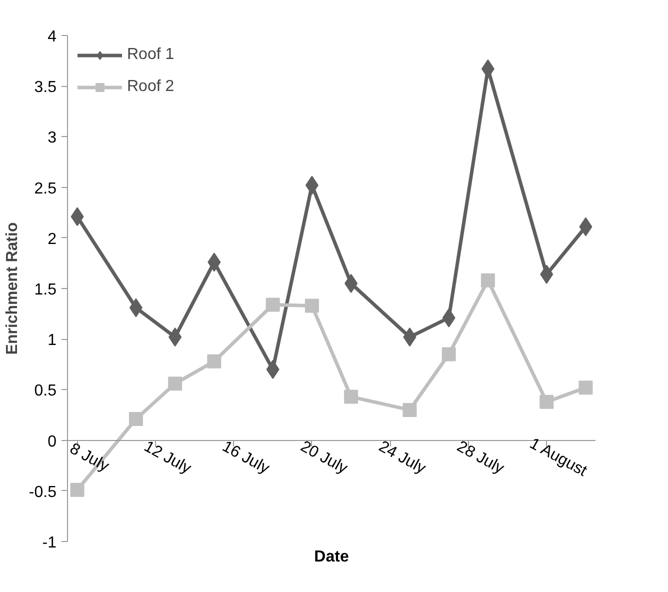  I want to click on y-tick-label: 1.5, so click(45, 290).